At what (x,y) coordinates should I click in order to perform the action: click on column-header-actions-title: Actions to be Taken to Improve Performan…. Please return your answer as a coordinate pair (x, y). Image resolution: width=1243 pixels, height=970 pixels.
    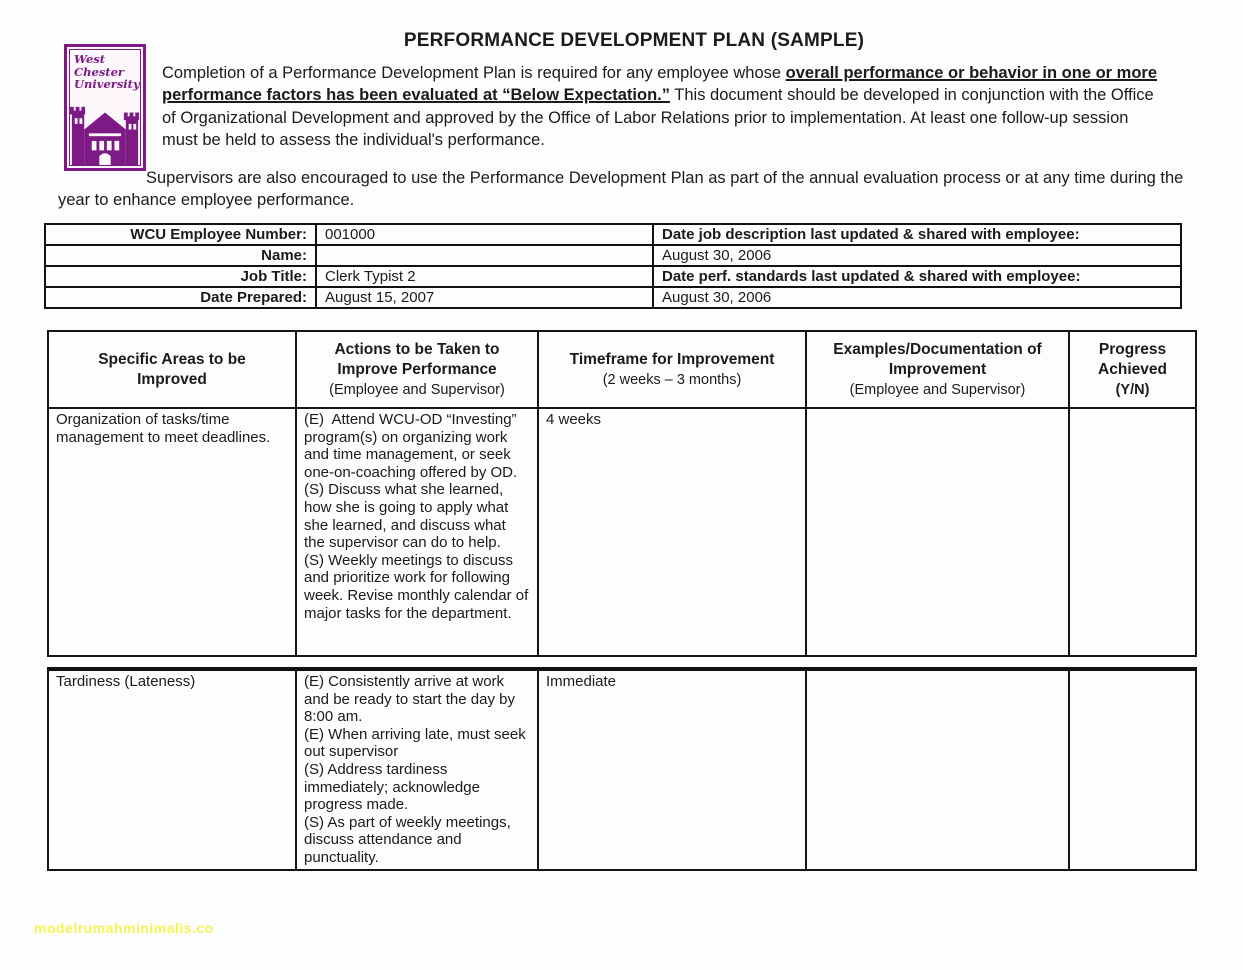
    Looking at the image, I should click on (417, 359).